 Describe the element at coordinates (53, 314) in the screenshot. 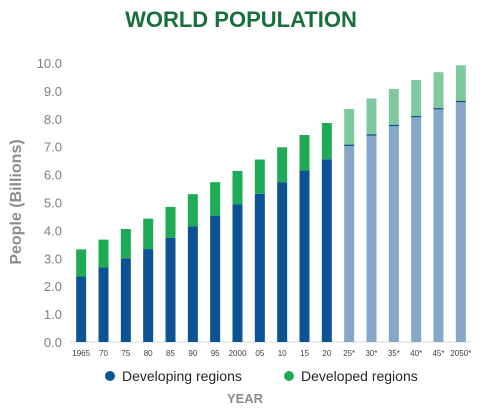

I see `y-tick-label: 1.0` at that location.